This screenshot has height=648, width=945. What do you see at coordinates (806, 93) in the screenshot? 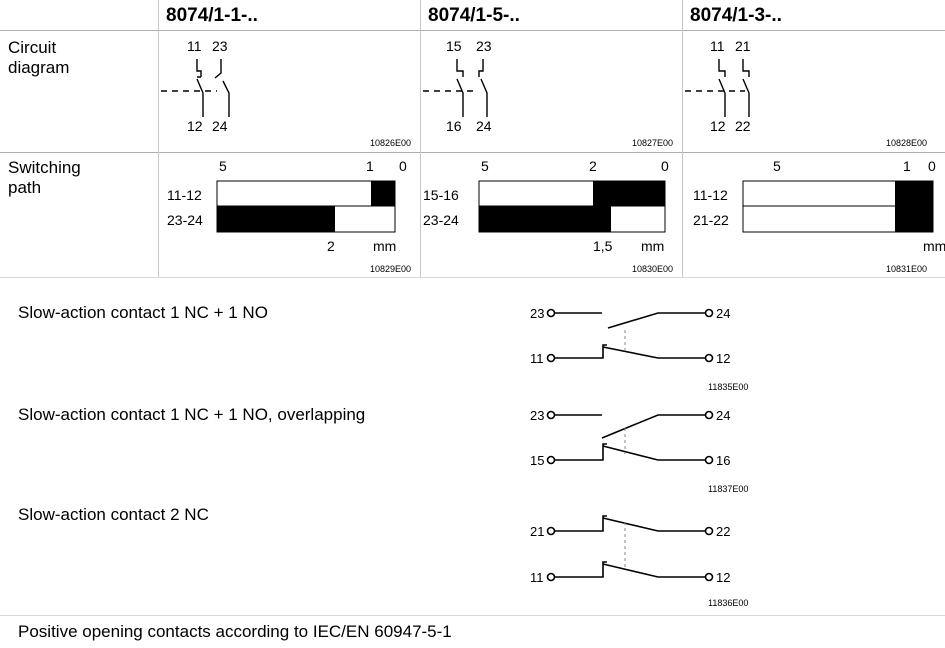
I see `circuit-diagram-3: 11 21 12 22 10828E00` at bounding box center [806, 93].